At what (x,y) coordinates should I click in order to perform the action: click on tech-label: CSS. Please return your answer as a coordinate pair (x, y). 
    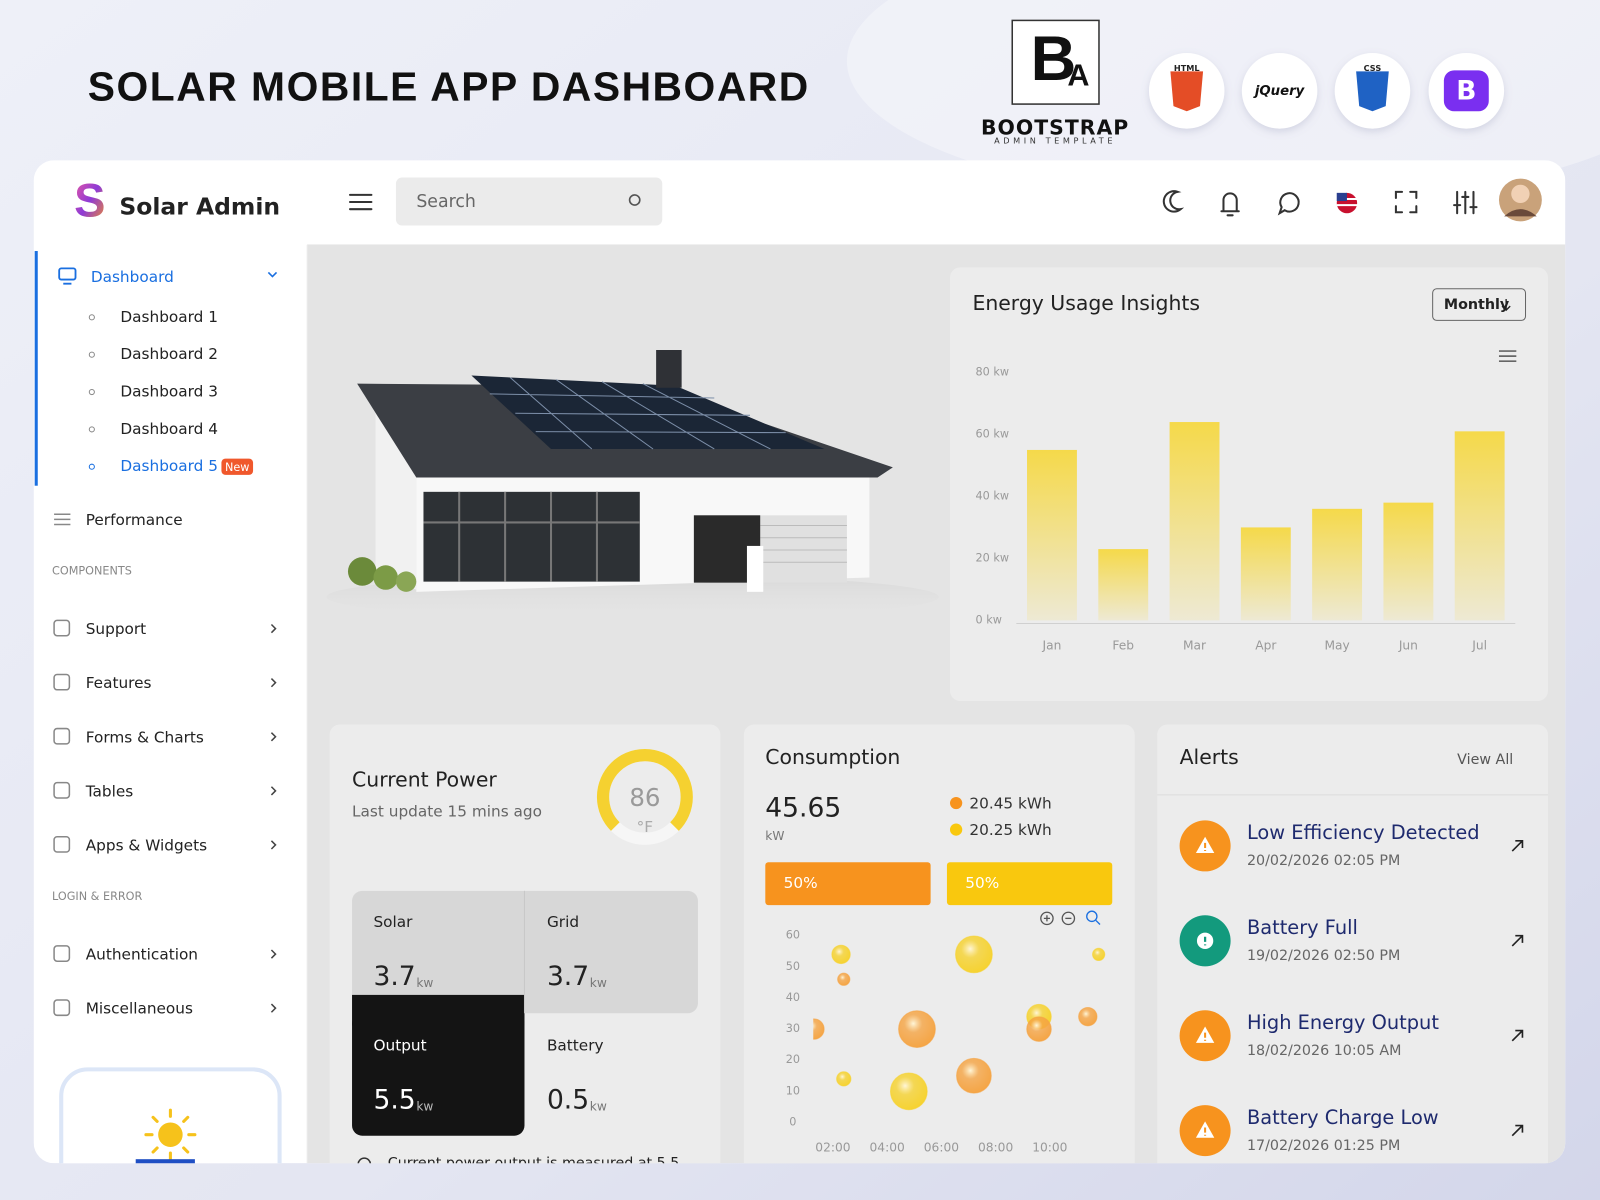
    Looking at the image, I should click on (1373, 68).